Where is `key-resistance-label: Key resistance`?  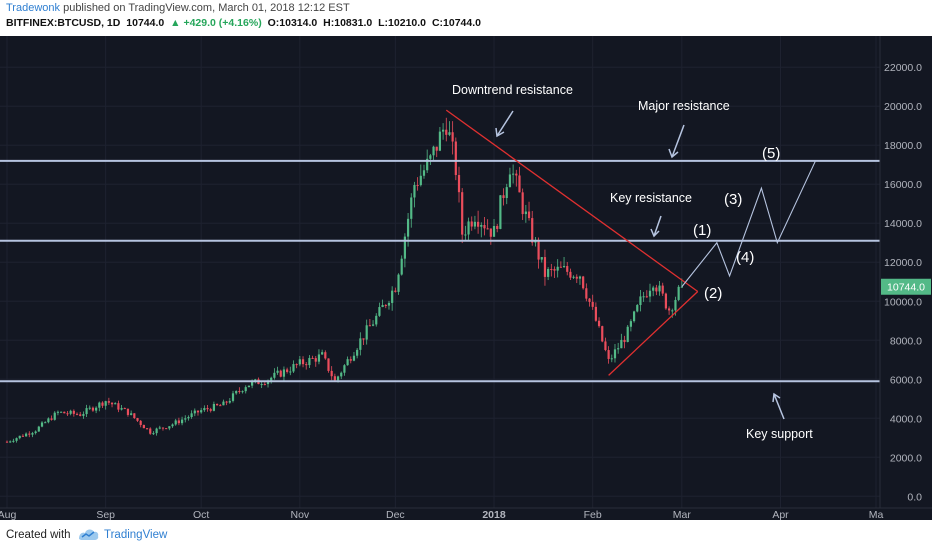
key-resistance-label: Key resistance is located at coordinates (651, 198).